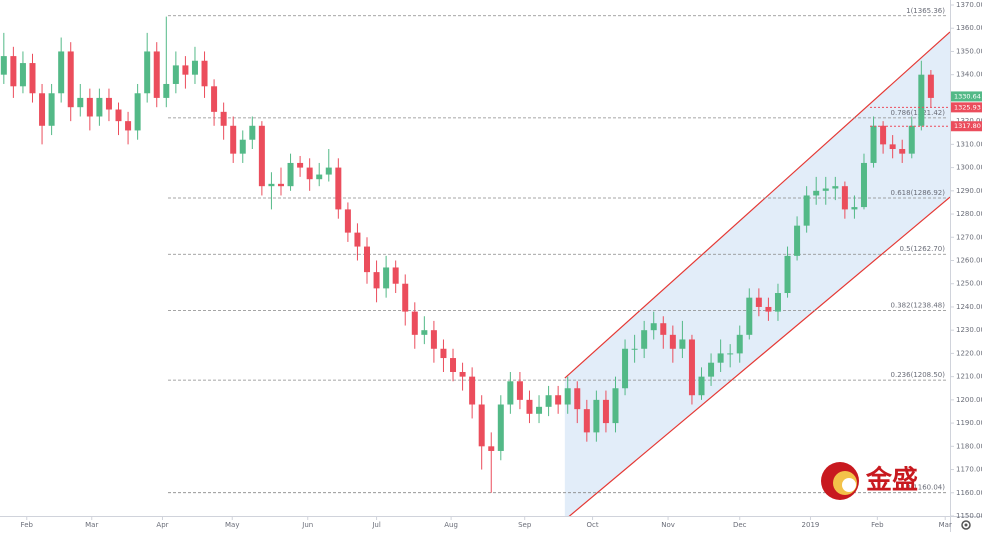  Describe the element at coordinates (969, 168) in the screenshot. I see `y-tick-label: 1300.00` at that location.